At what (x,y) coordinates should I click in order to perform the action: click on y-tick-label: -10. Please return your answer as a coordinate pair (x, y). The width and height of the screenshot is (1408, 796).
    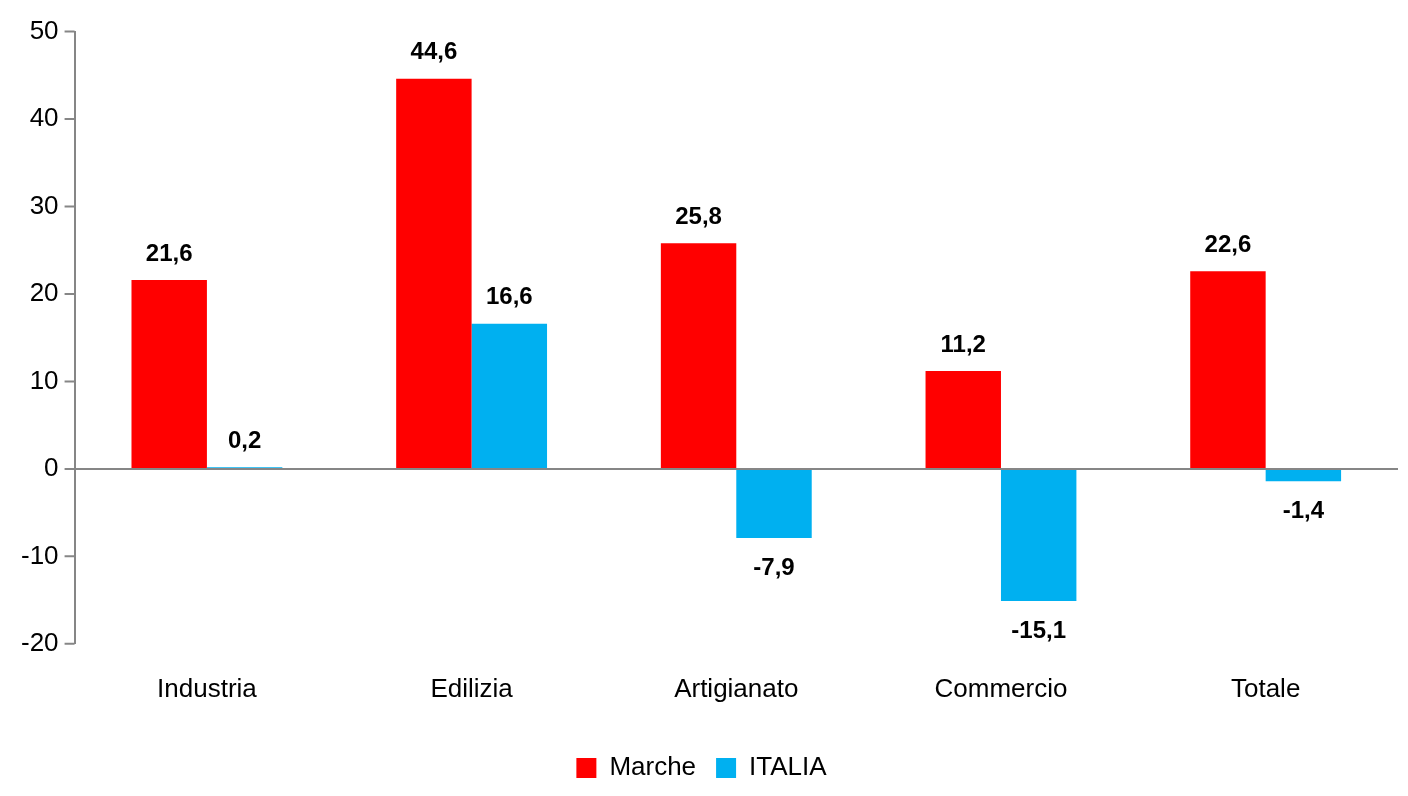
    Looking at the image, I should click on (40, 554).